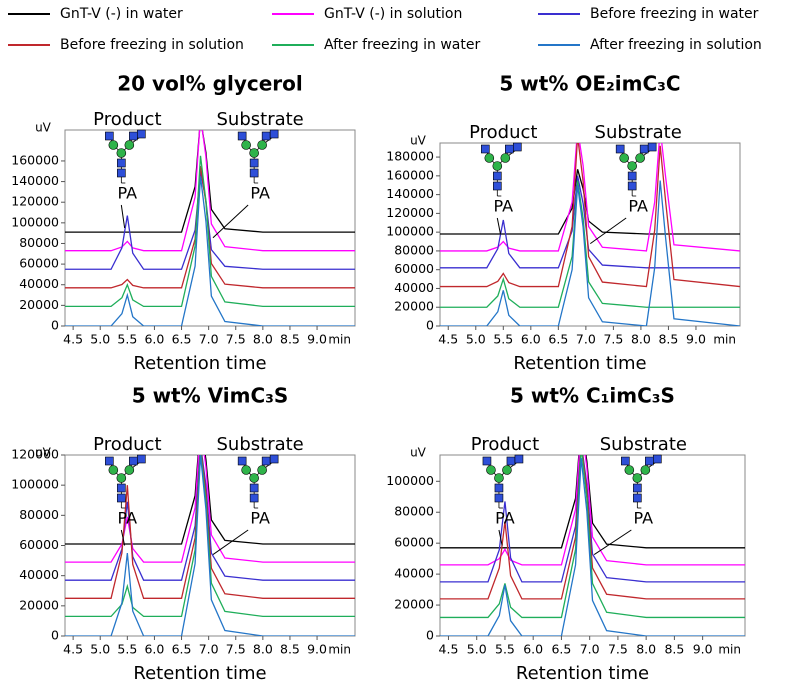  What do you see at coordinates (39, 242) in the screenshot?
I see `y-tick-label: 80000` at bounding box center [39, 242].